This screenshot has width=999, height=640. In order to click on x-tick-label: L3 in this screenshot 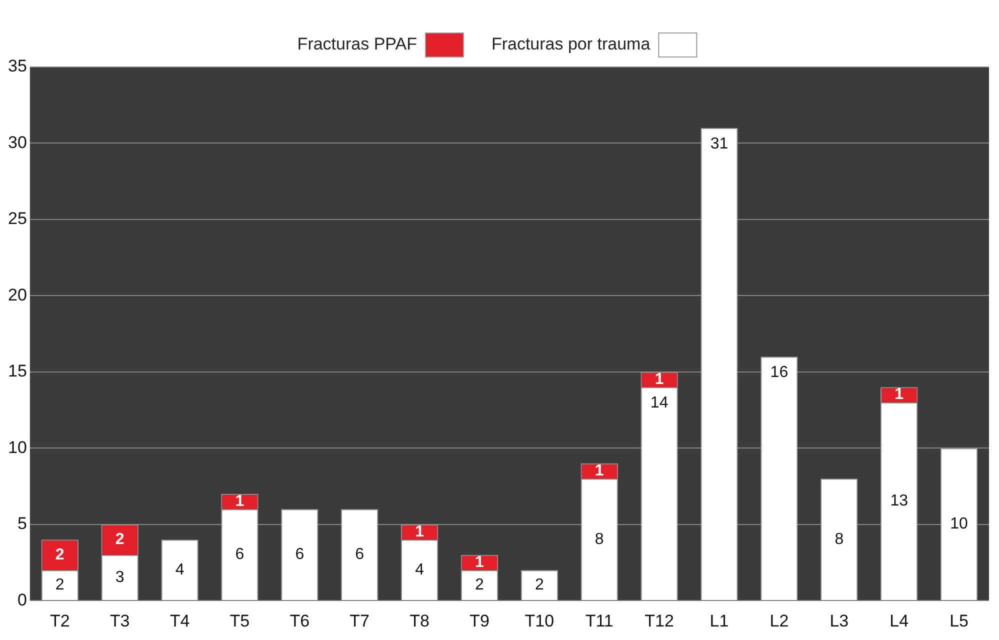, I will do `click(839, 620)`.